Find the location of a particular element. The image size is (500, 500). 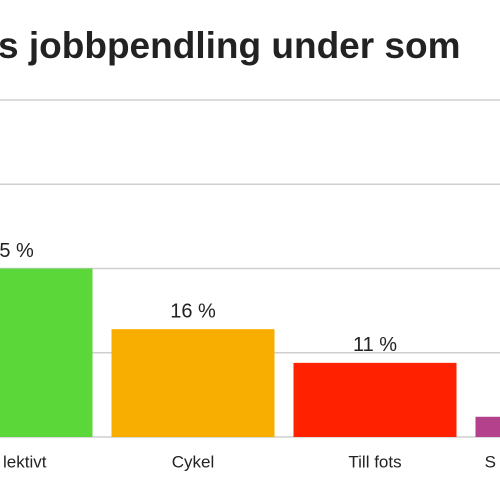

x-tick-label: S is located at coordinates (490, 461).